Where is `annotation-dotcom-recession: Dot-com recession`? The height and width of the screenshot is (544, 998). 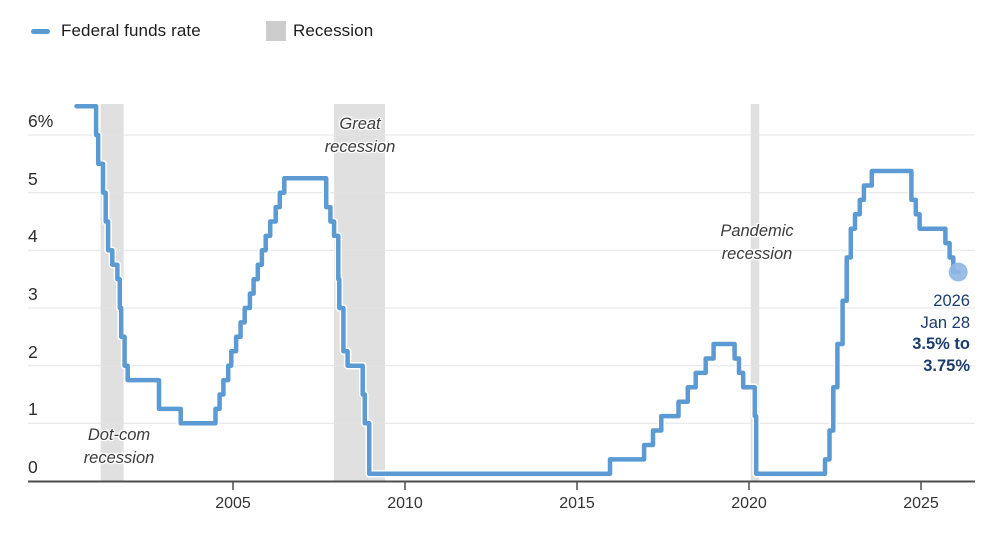
annotation-dotcom-recession: Dot-com recession is located at coordinates (119, 446).